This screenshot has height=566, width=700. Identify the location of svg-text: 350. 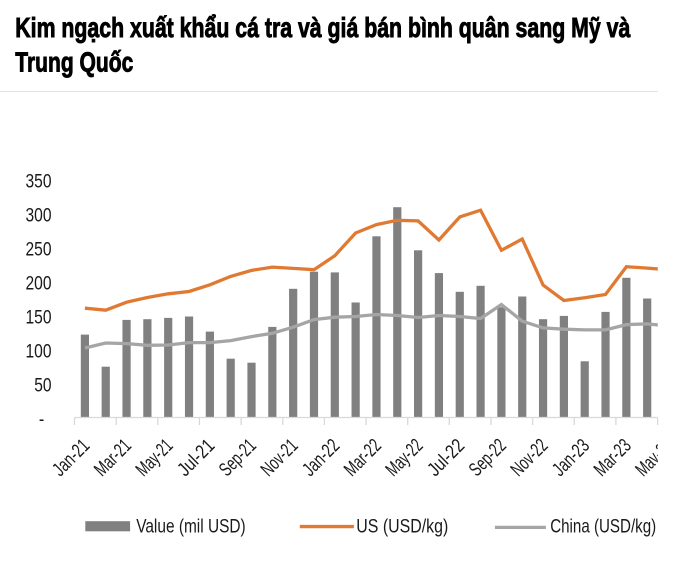
(39, 182).